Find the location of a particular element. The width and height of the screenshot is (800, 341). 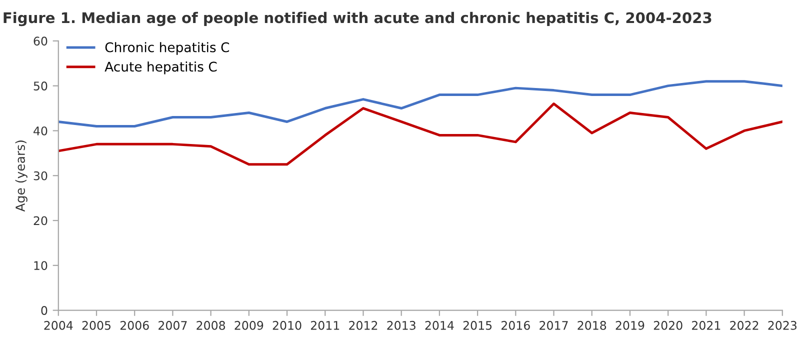

y-tick-label: 50 is located at coordinates (41, 86).